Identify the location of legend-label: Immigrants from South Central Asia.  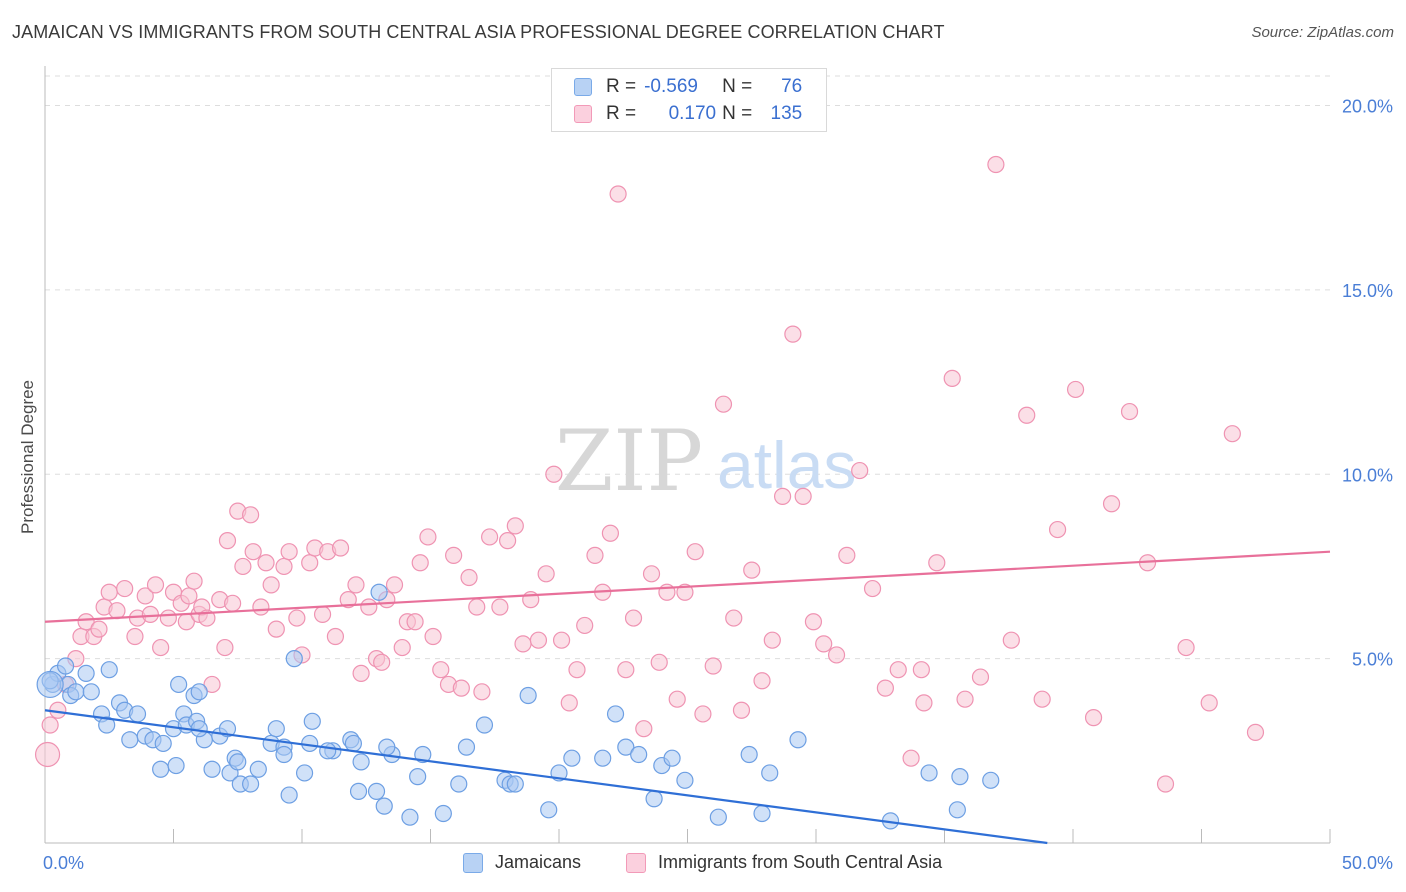
(800, 862).